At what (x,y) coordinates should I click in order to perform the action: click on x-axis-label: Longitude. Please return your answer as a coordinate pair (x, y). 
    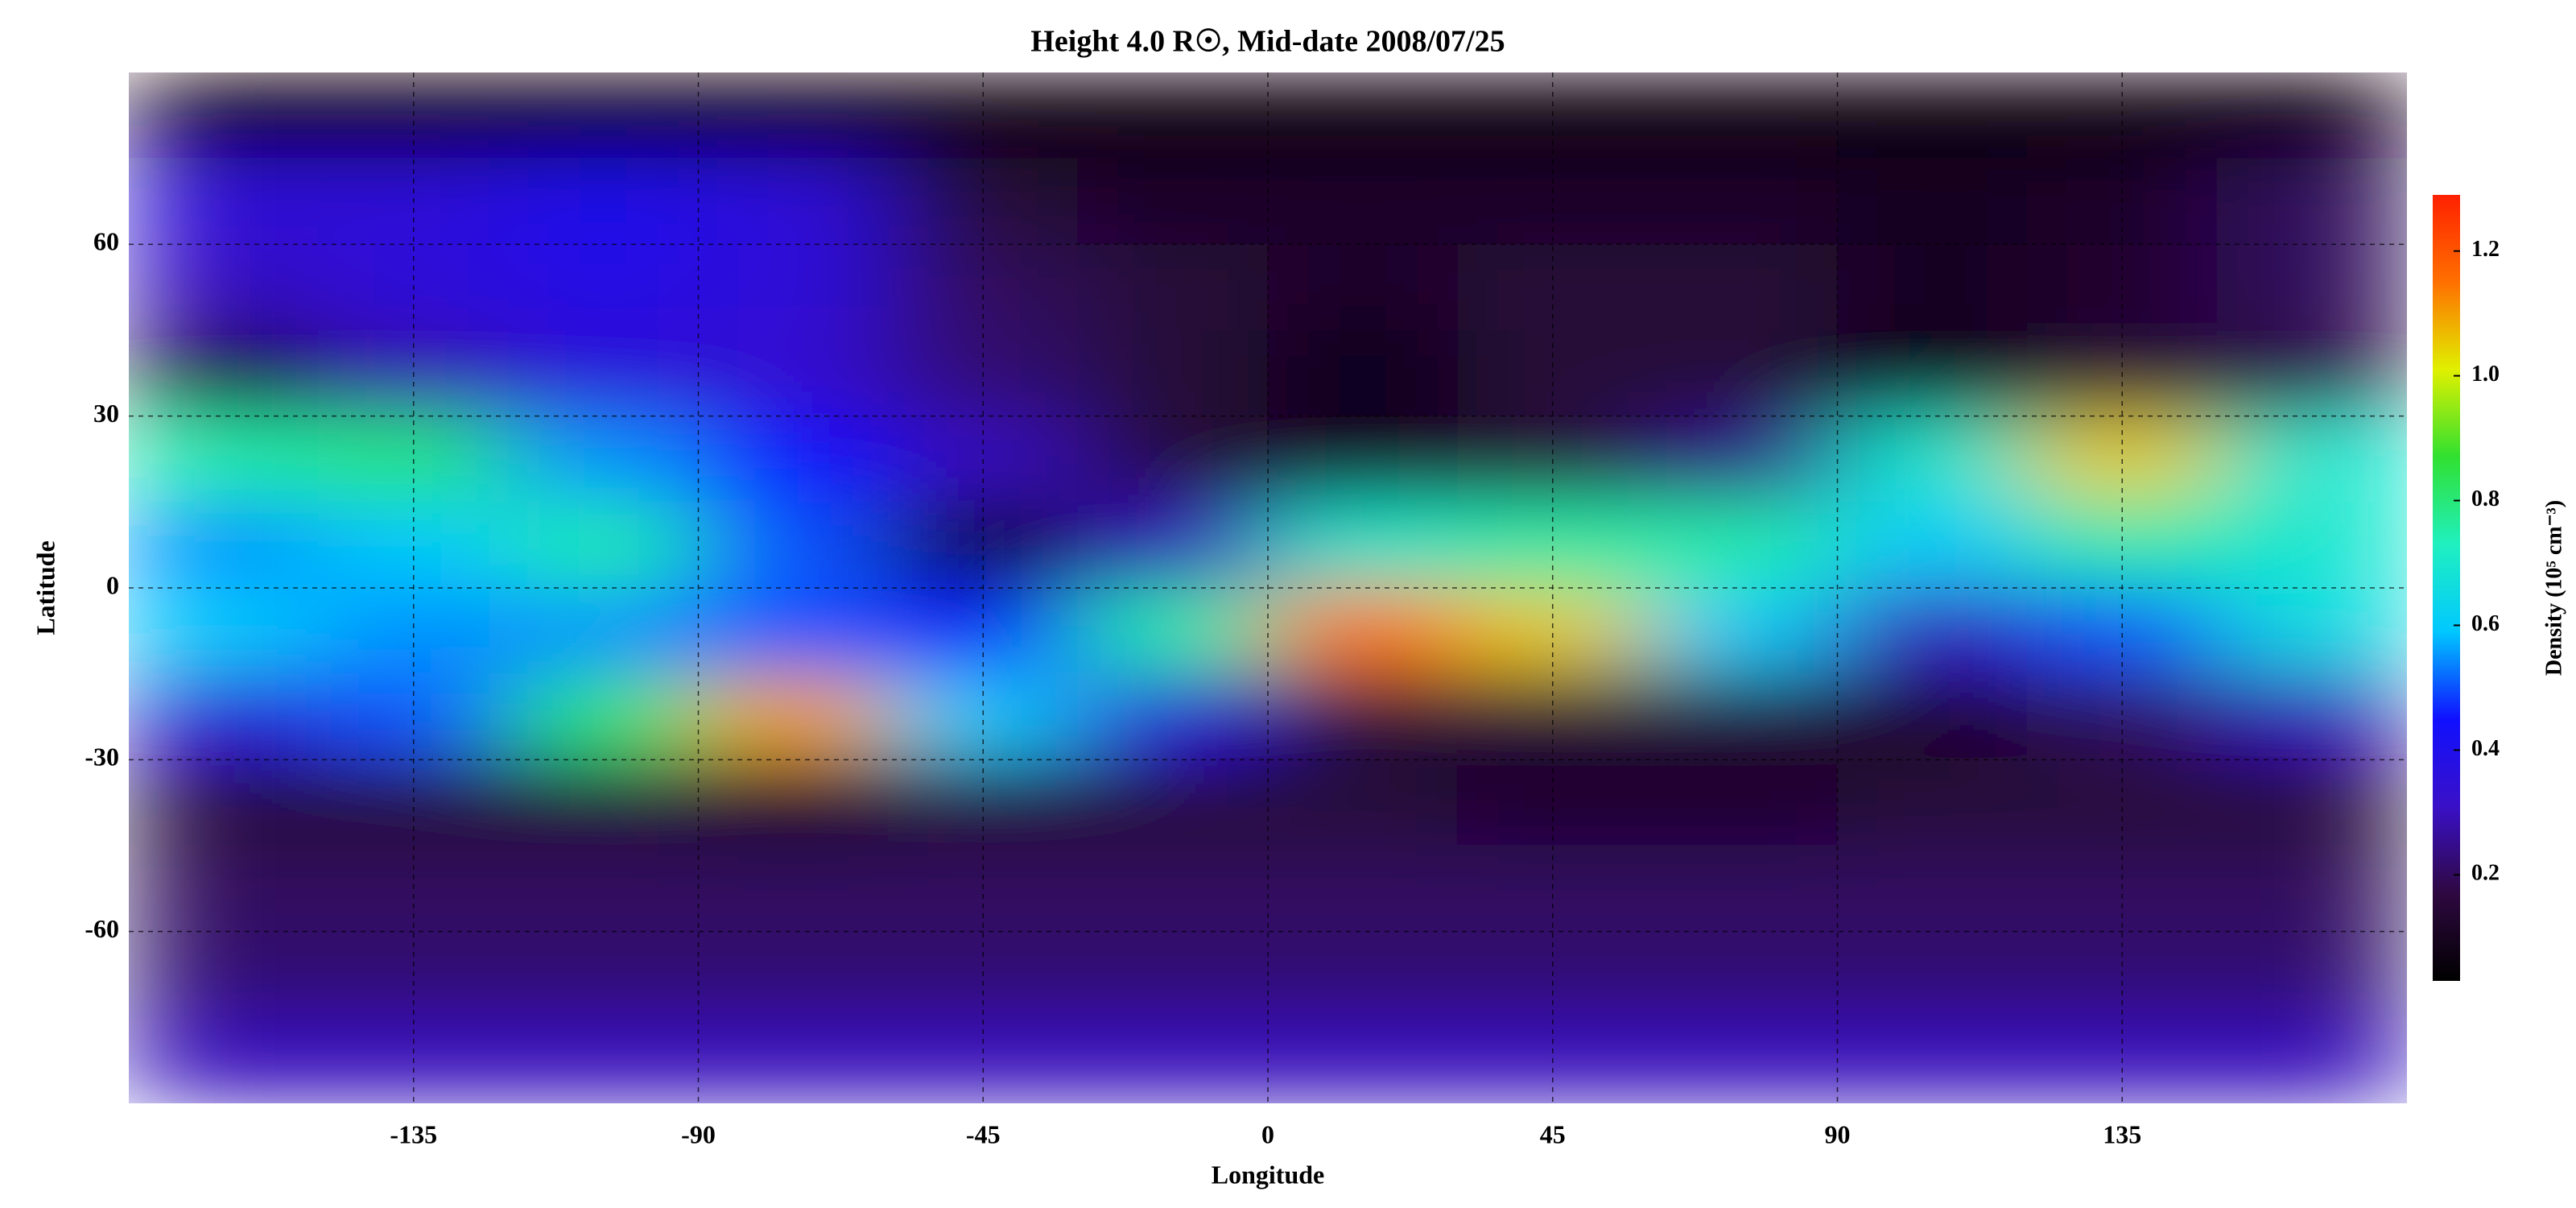
    Looking at the image, I should click on (1268, 1174).